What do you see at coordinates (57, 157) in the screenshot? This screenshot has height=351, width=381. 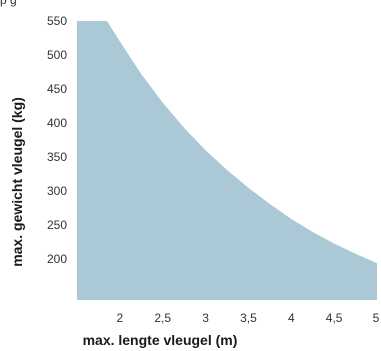 I see `y-tick-label: 350` at bounding box center [57, 157].